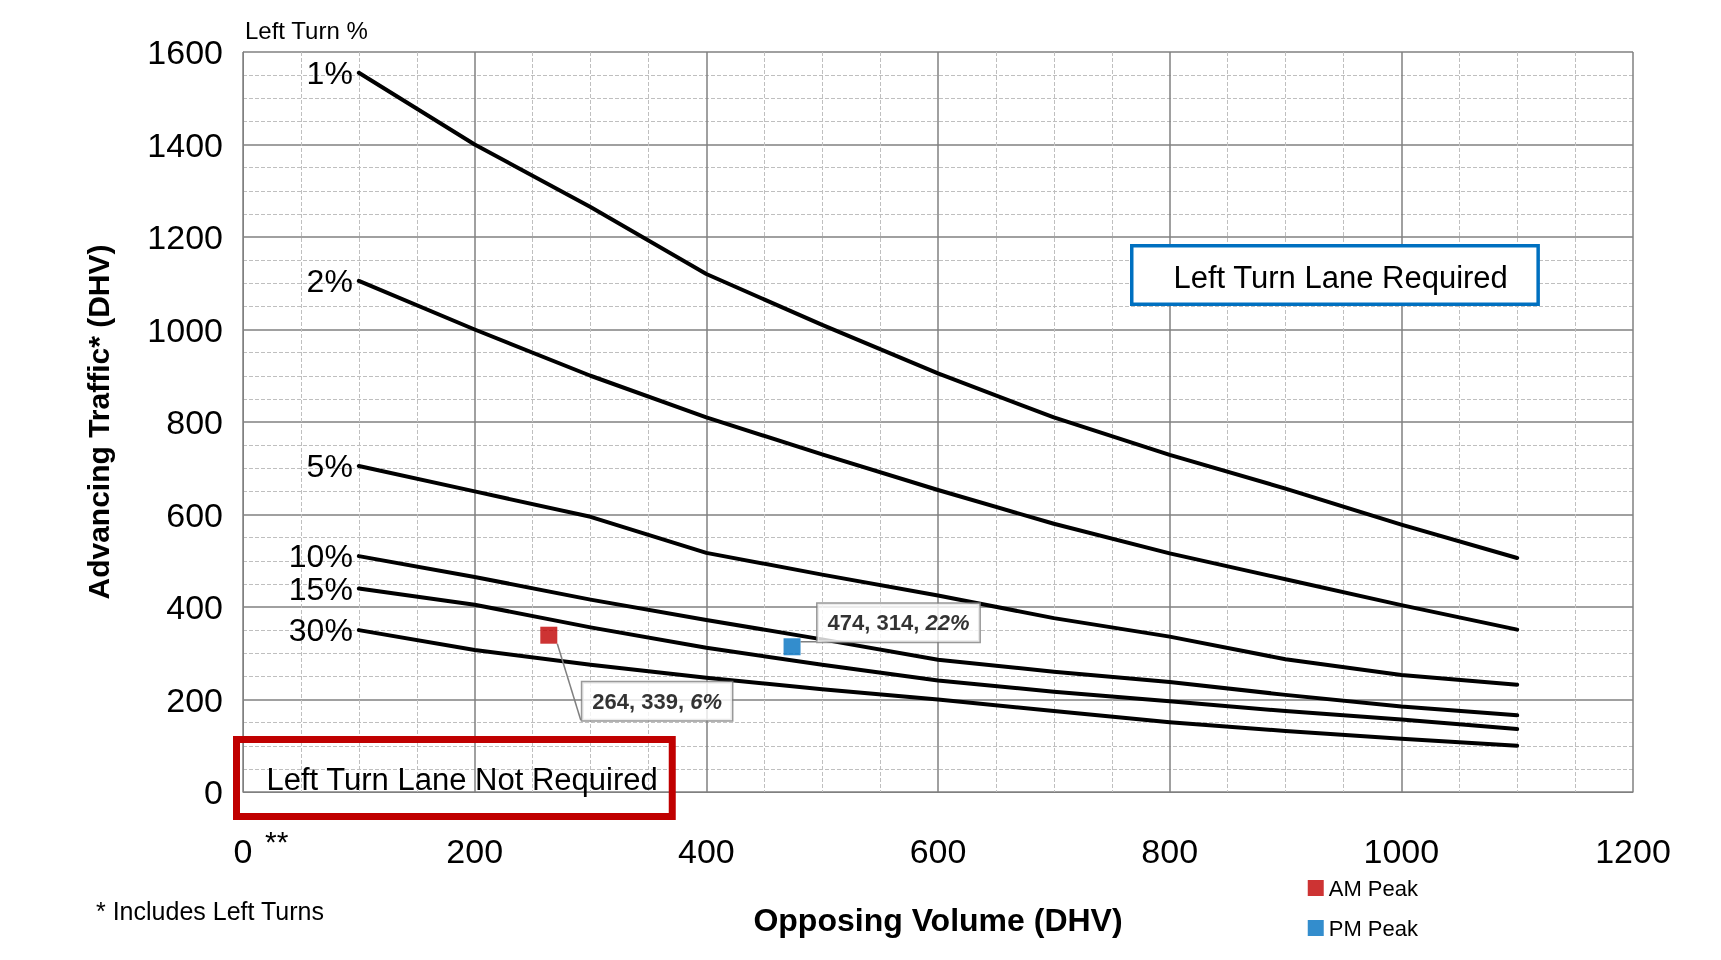  What do you see at coordinates (329, 280) in the screenshot?
I see `series-label: 2%` at bounding box center [329, 280].